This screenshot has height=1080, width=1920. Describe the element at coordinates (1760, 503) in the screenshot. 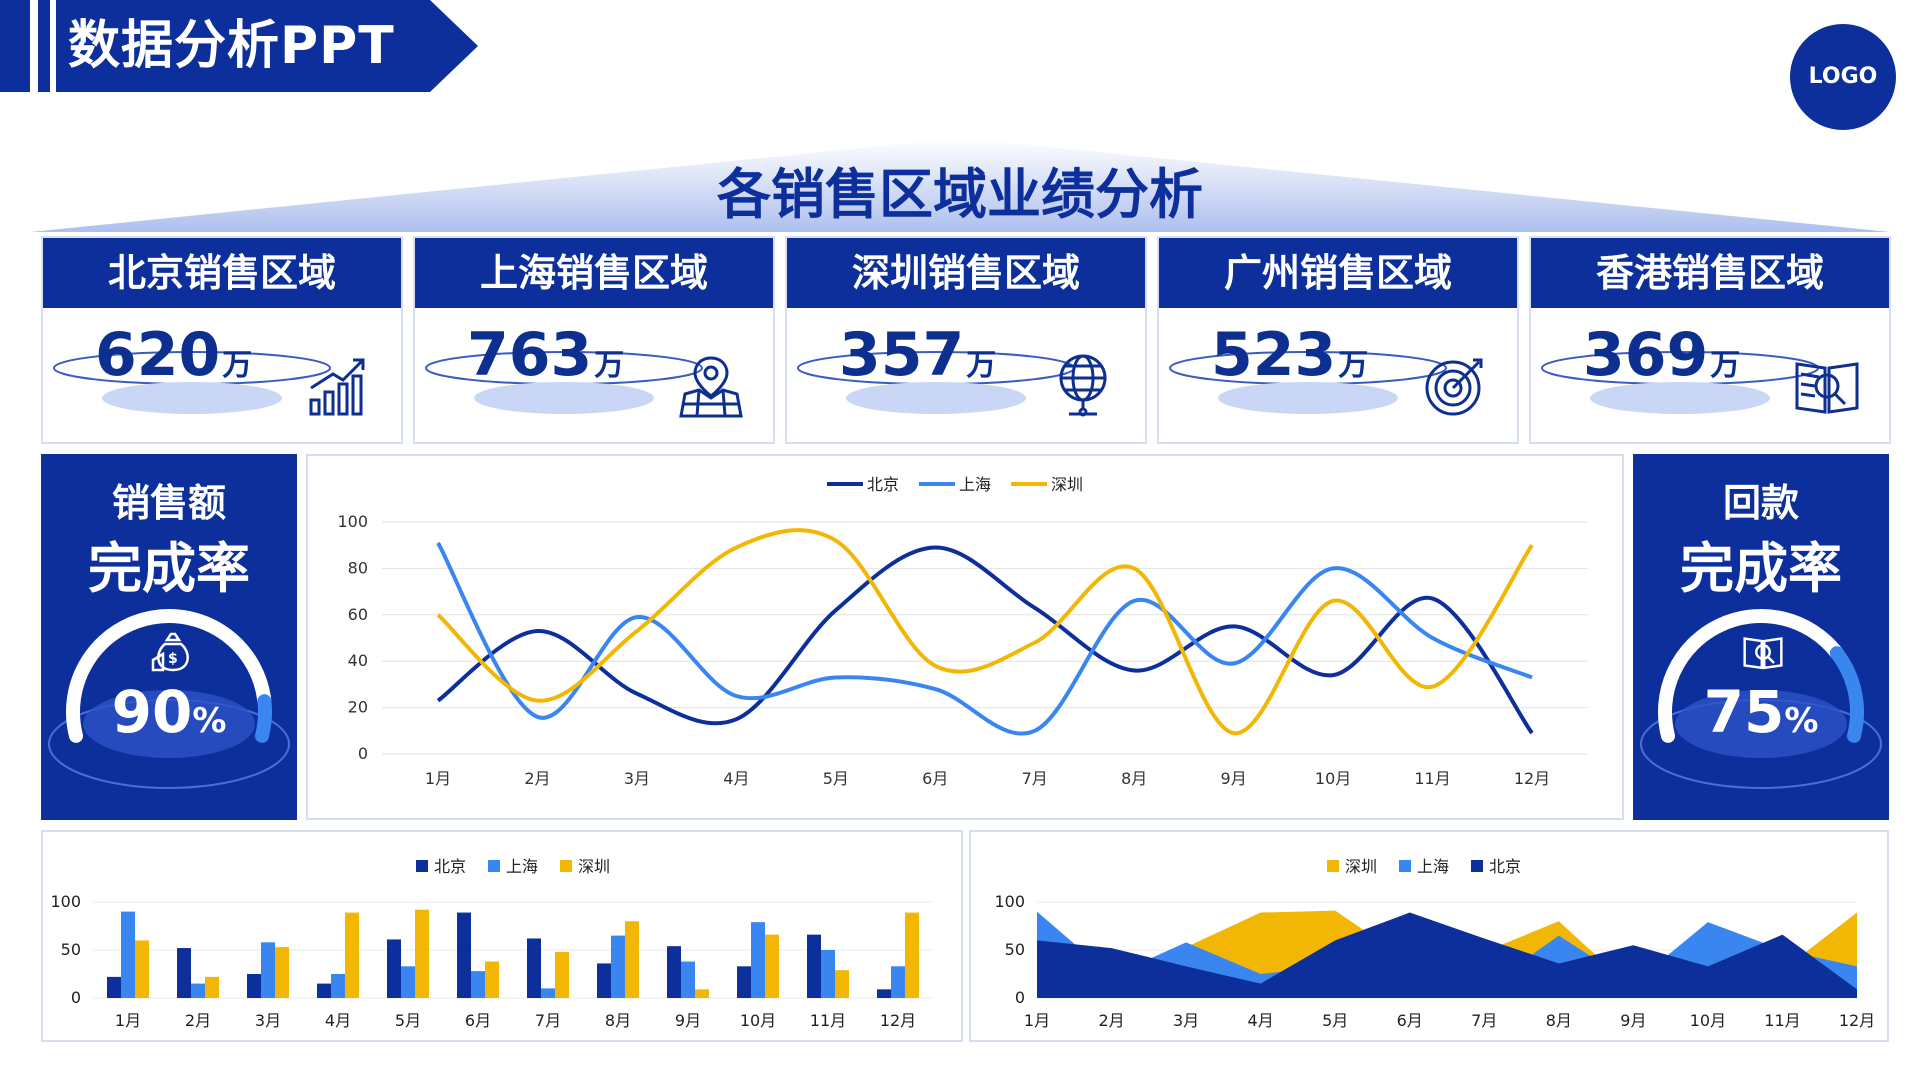

I see `gauge-label: 回款` at that location.